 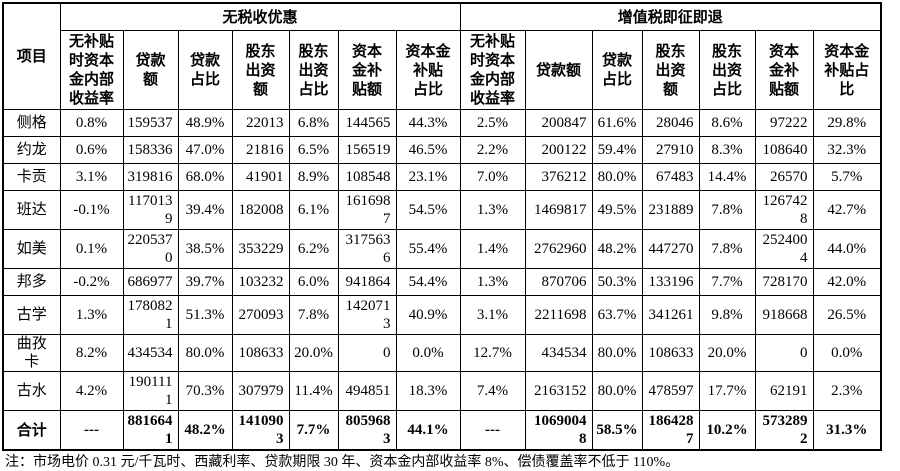 I want to click on cell: 159537, so click(x=150, y=123).